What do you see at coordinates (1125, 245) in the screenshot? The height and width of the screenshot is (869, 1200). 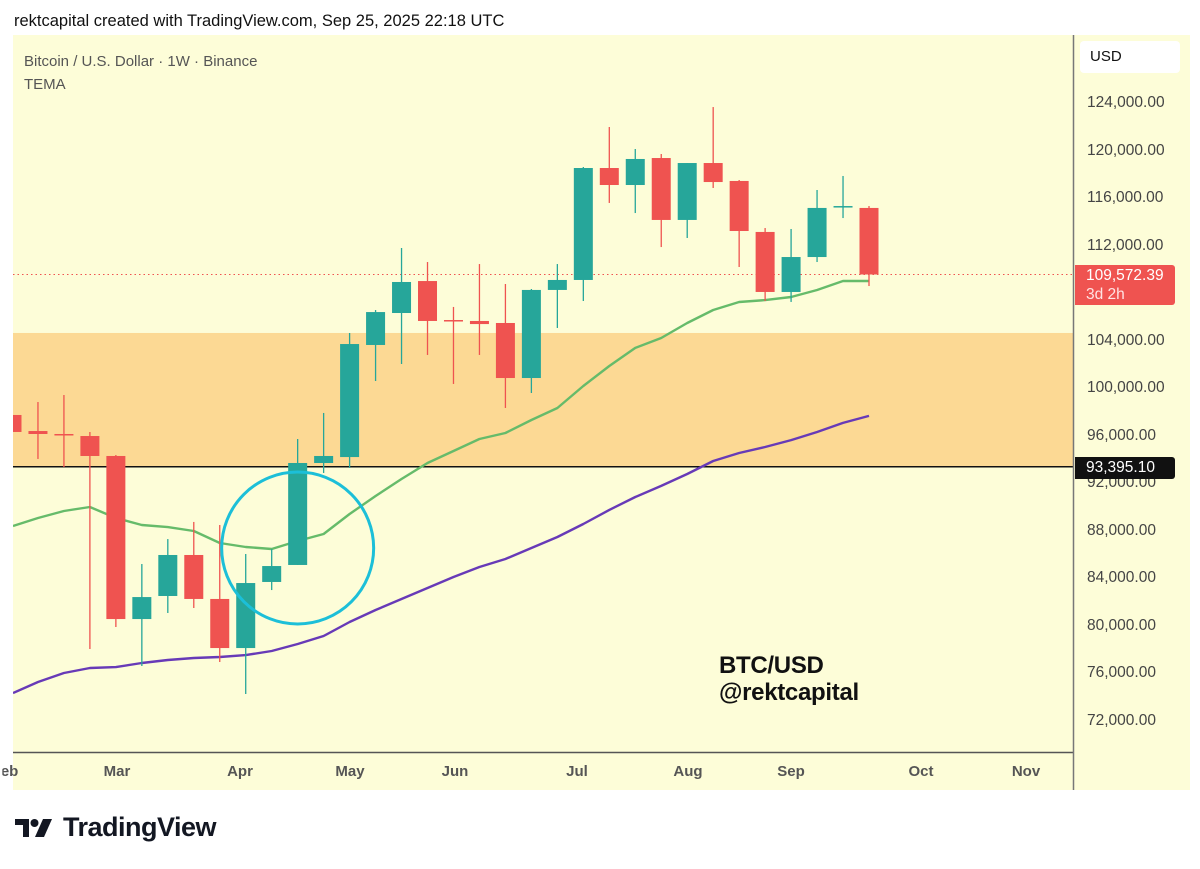 I see `price-tick-label: 112,000.00` at bounding box center [1125, 245].